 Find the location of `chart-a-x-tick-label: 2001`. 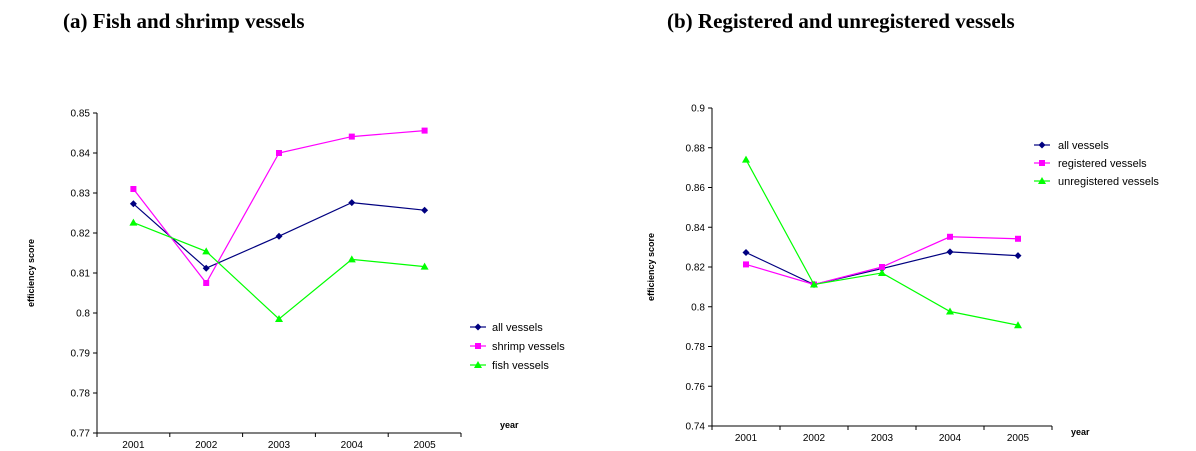

chart-a-x-tick-label: 2001 is located at coordinates (133, 445).